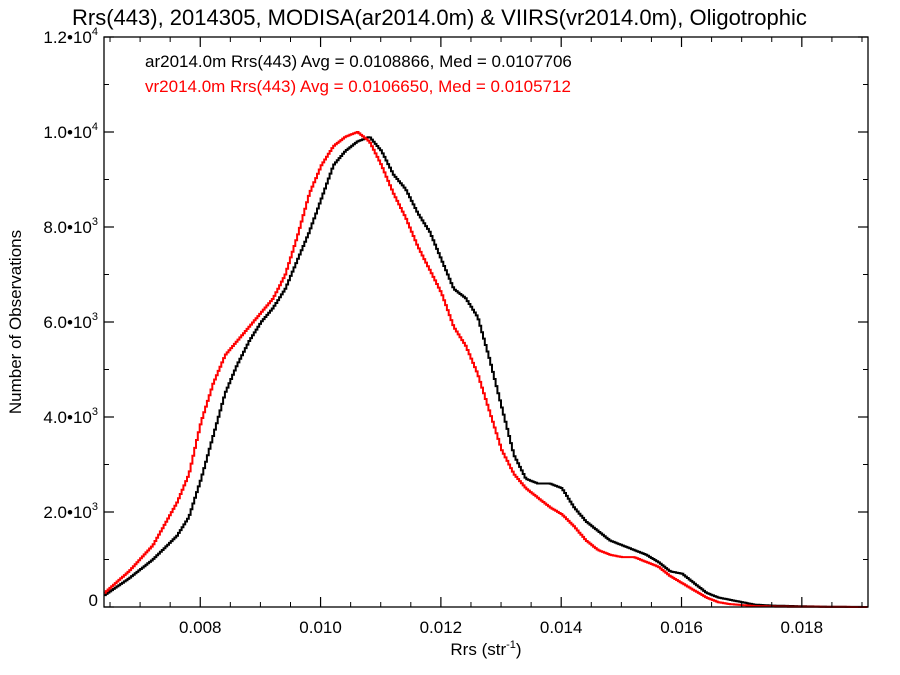 The image size is (900, 675). I want to click on x-axis-label: Rrs (str-1), so click(485, 649).